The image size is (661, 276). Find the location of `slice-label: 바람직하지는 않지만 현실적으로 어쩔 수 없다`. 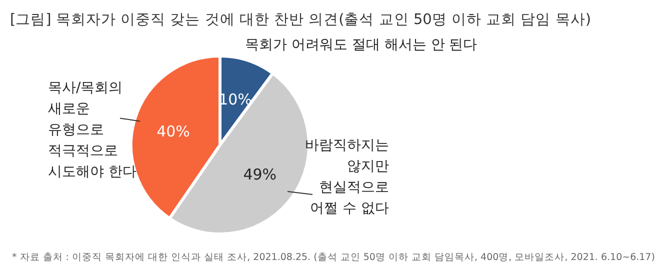

slice-label: 바람직하지는 않지만 현실적으로 어쩔 수 없다 is located at coordinates (347, 176).